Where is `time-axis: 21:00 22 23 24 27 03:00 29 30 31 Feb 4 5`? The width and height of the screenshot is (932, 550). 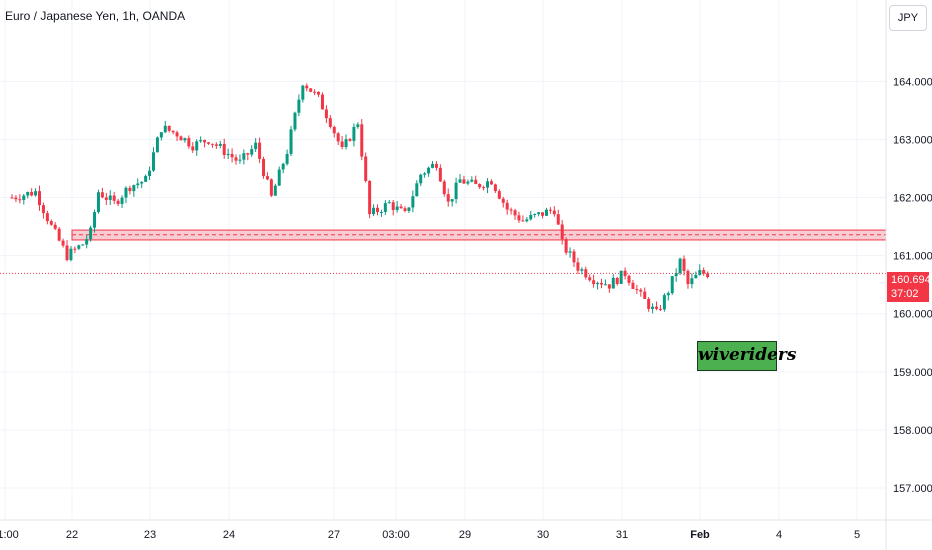
time-axis: 21:00 22 23 24 27 03:00 29 30 31 Feb 4 5 is located at coordinates (430, 535).